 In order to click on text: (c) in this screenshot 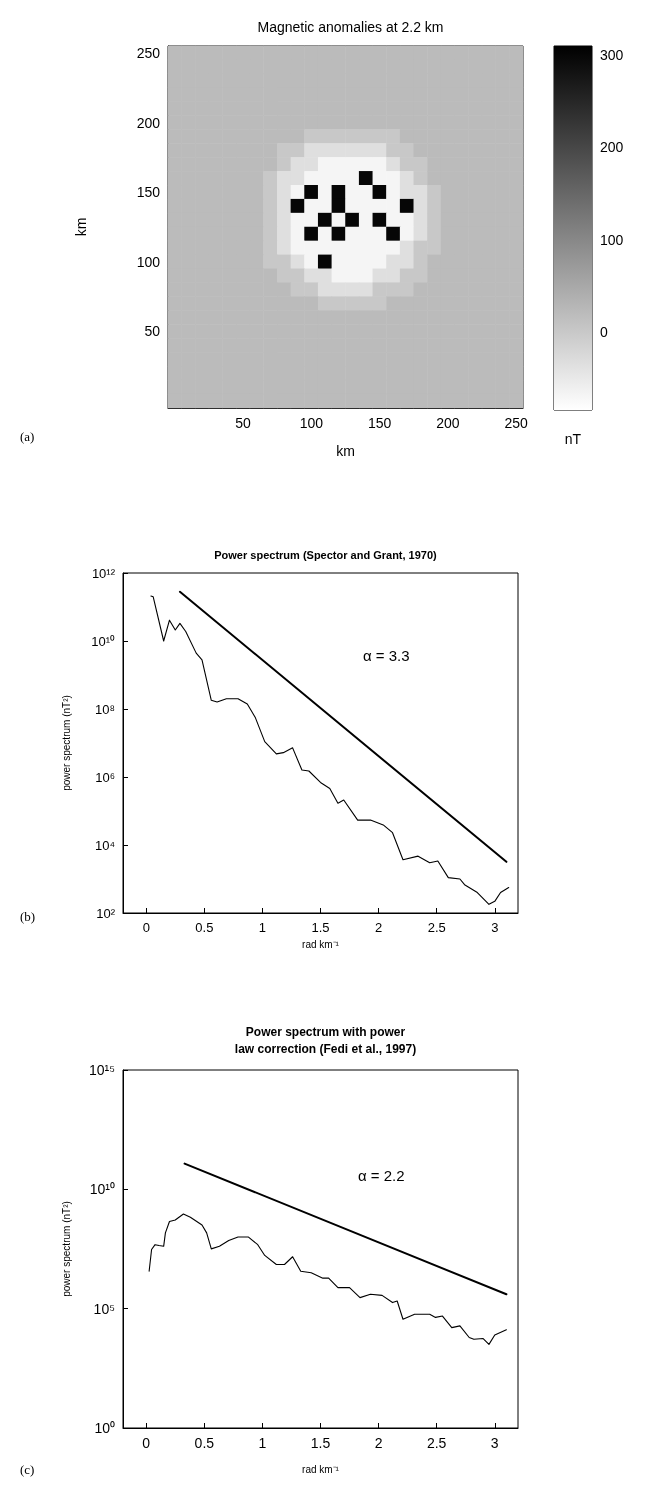, I will do `click(27, 1469)`.